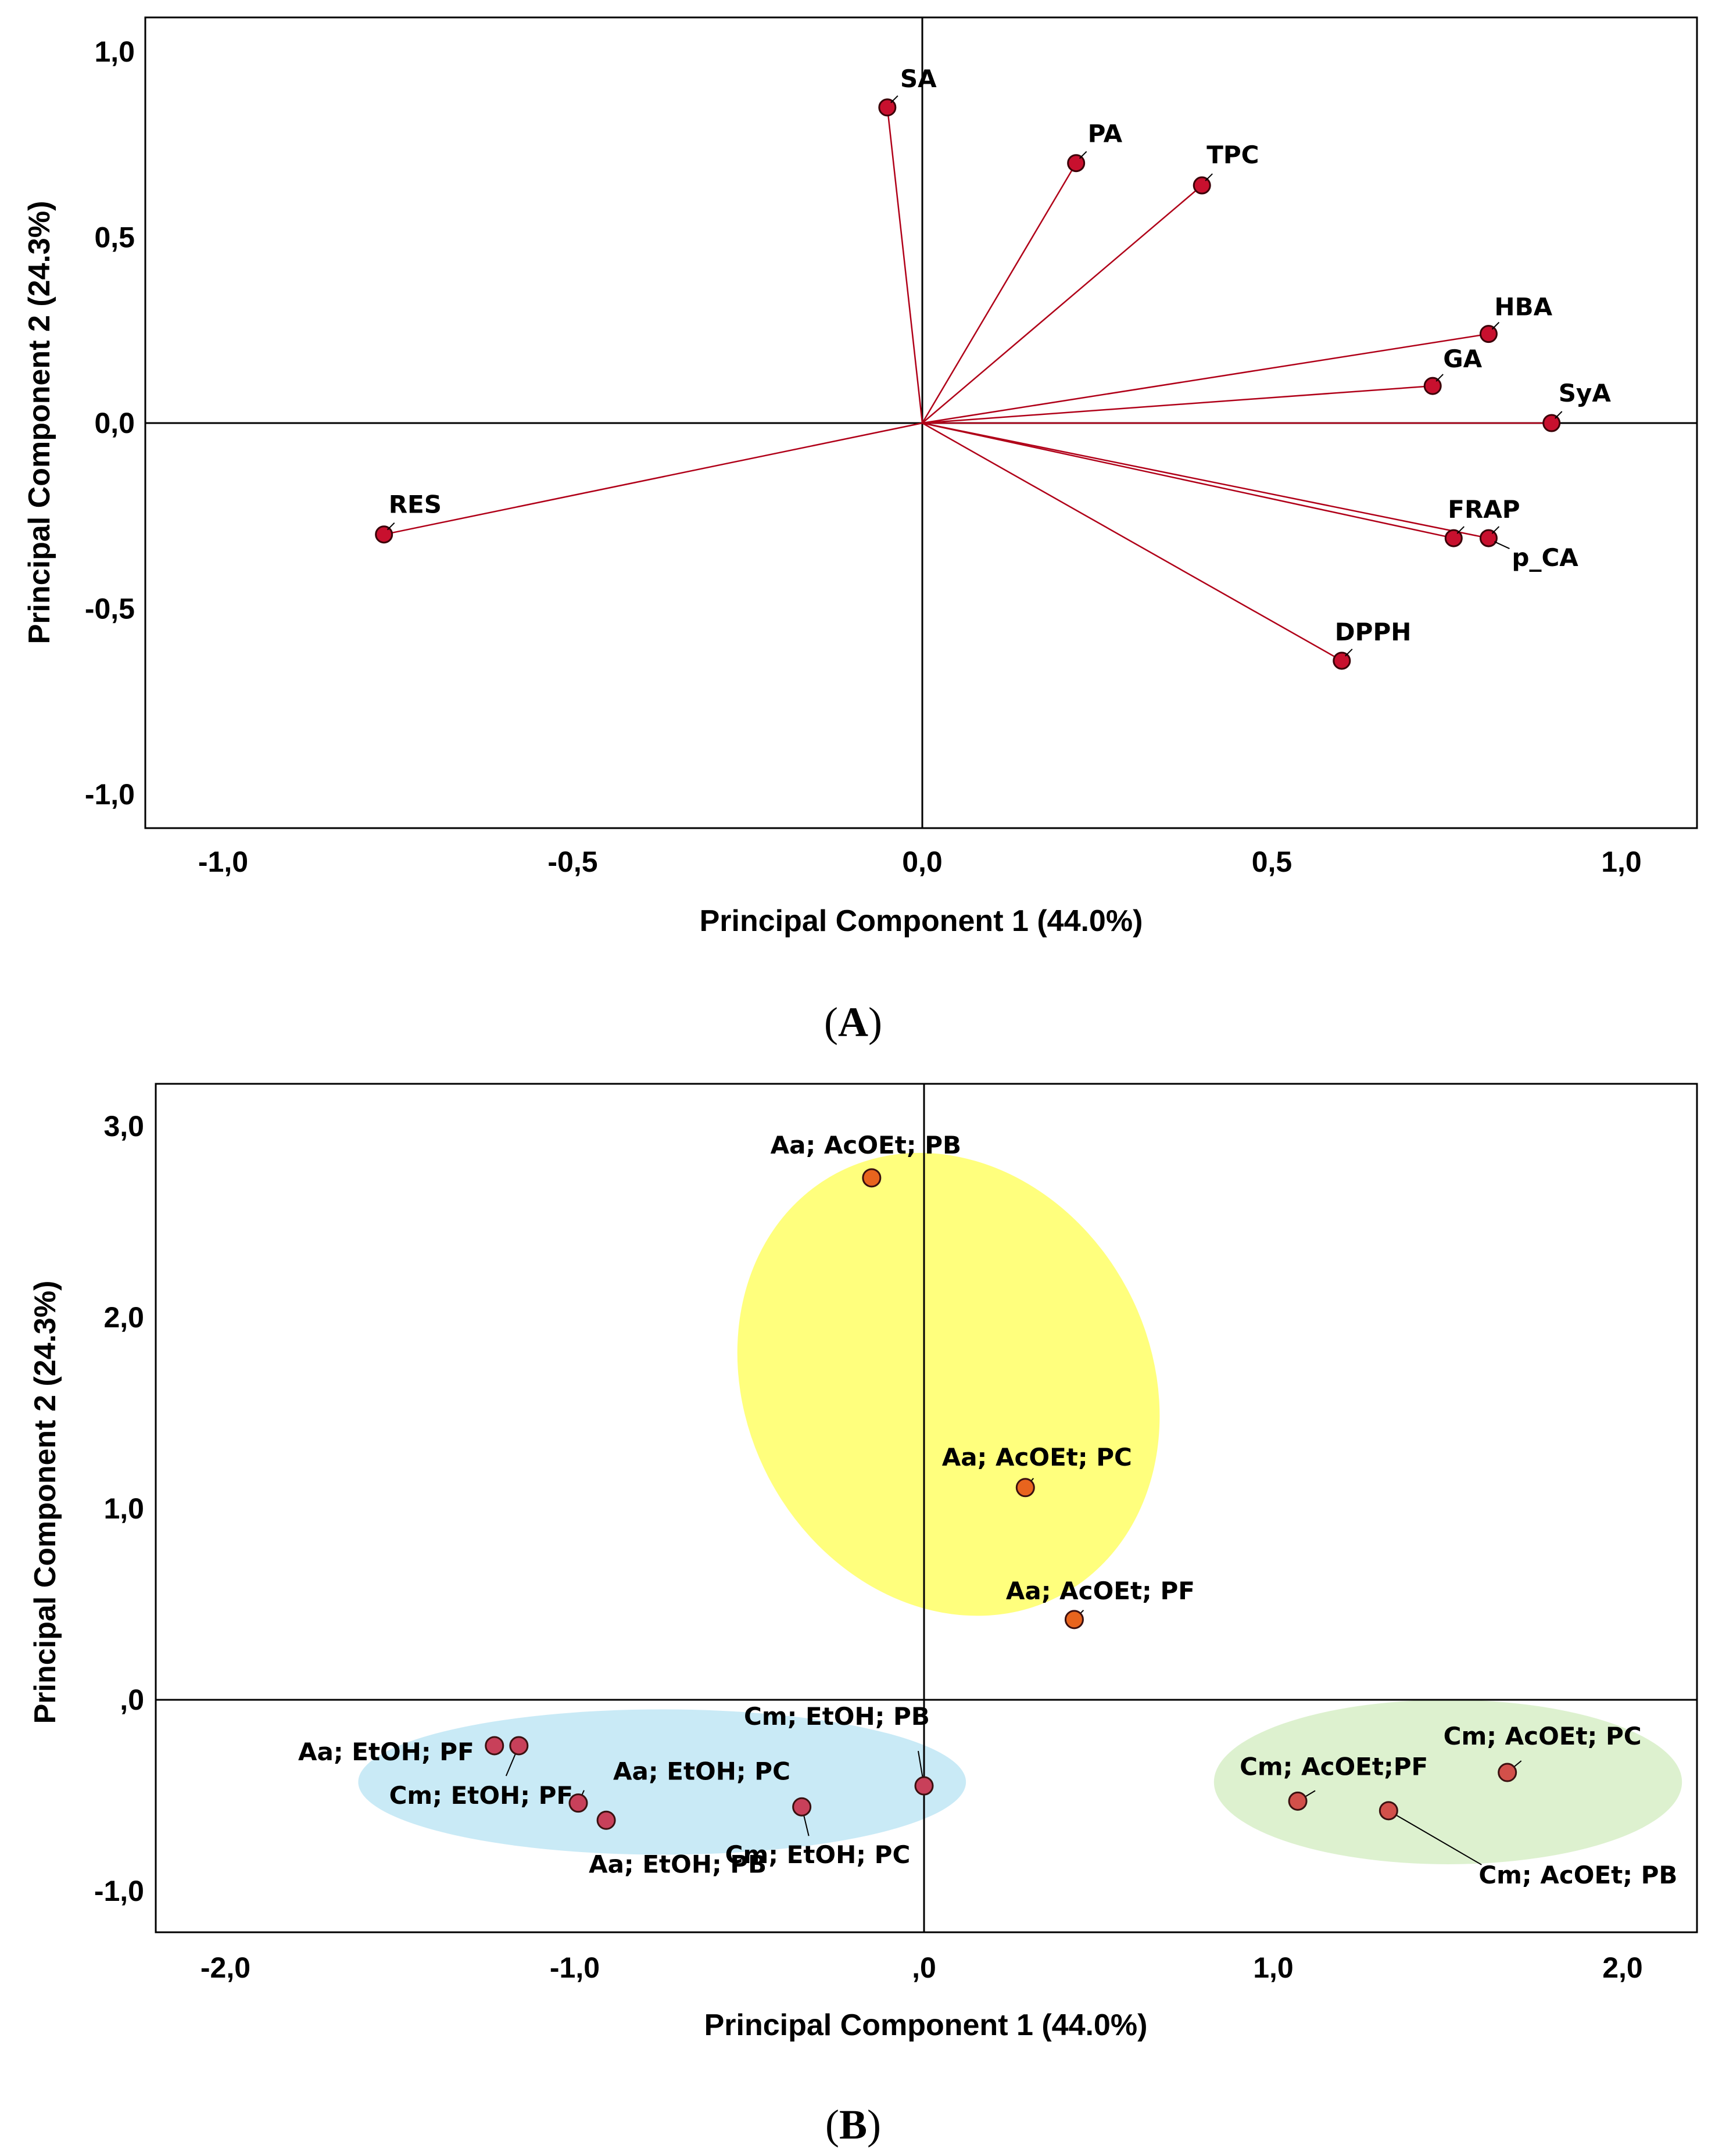  Describe the element at coordinates (225, 1967) in the screenshot. I see `x-tick-label: -2,0` at that location.